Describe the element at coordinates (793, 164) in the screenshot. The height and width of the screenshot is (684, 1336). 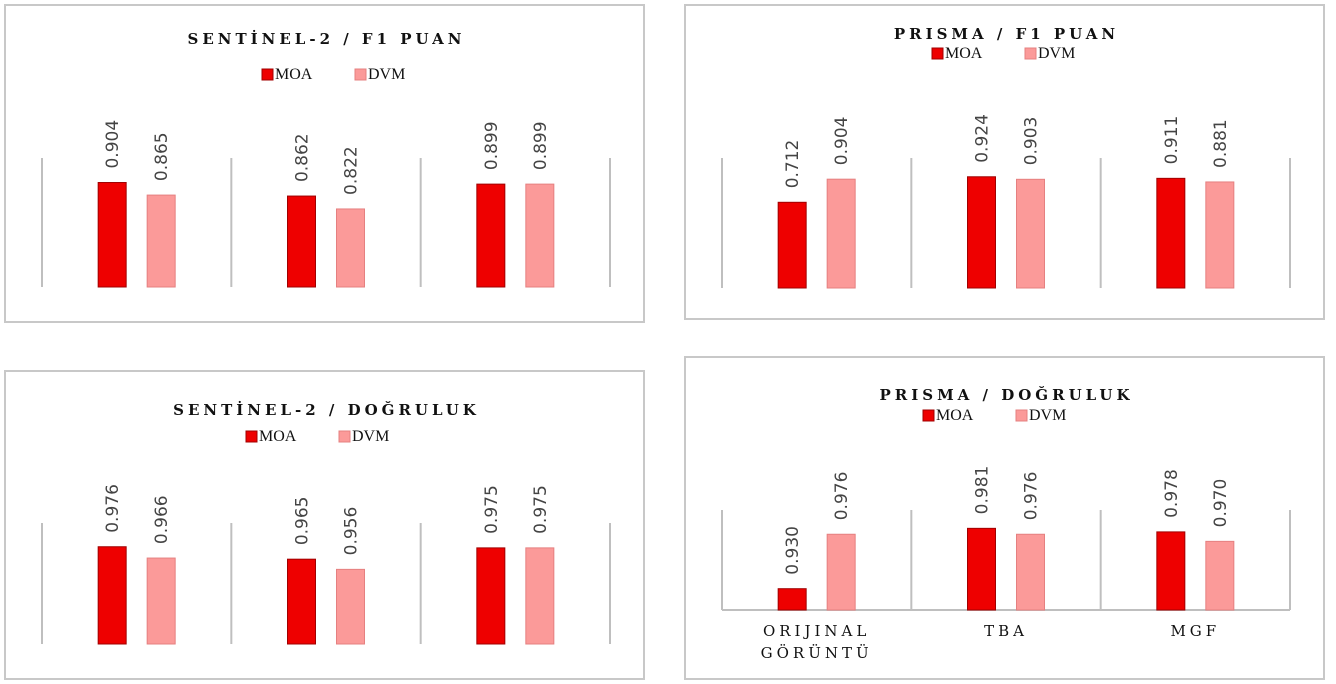
I see `data-label-moa: 0.712` at that location.